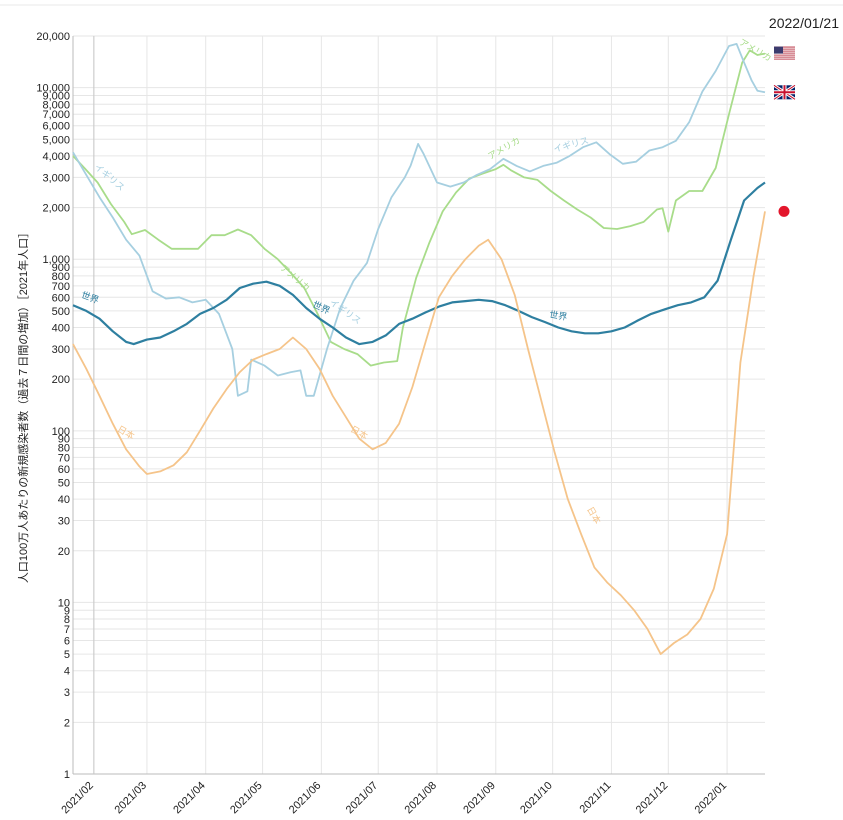  I want to click on x-tick-label: 2021/07, so click(362, 798).